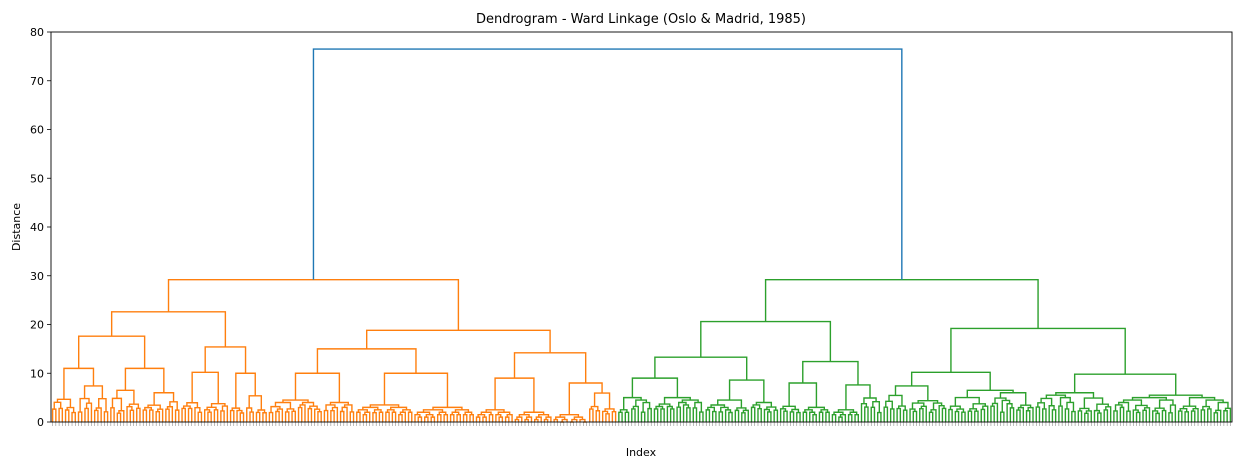 Image resolution: width=1246 pixels, height=469 pixels. Describe the element at coordinates (641, 424) in the screenshot. I see `leaf-ticks` at that location.